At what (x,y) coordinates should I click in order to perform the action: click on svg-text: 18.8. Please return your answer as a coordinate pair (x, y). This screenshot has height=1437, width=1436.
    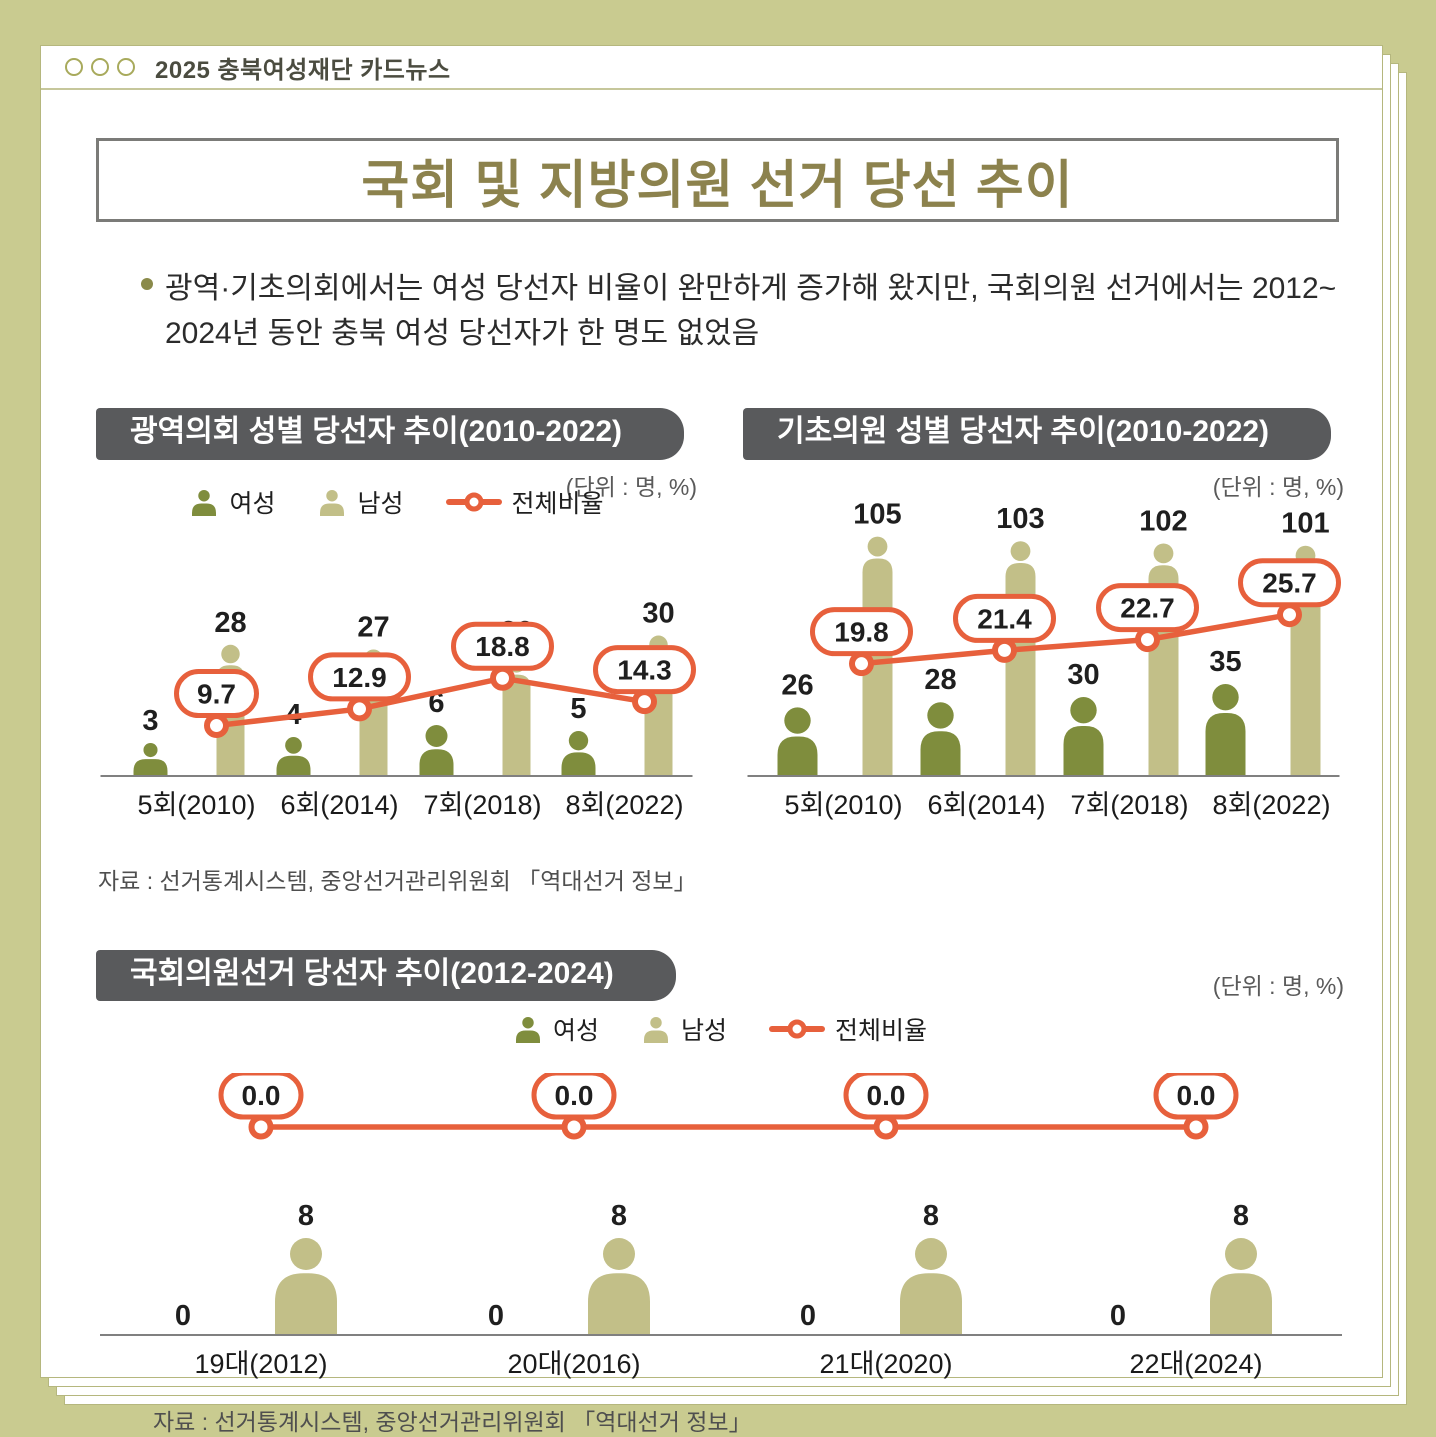
    Looking at the image, I should click on (502, 646).